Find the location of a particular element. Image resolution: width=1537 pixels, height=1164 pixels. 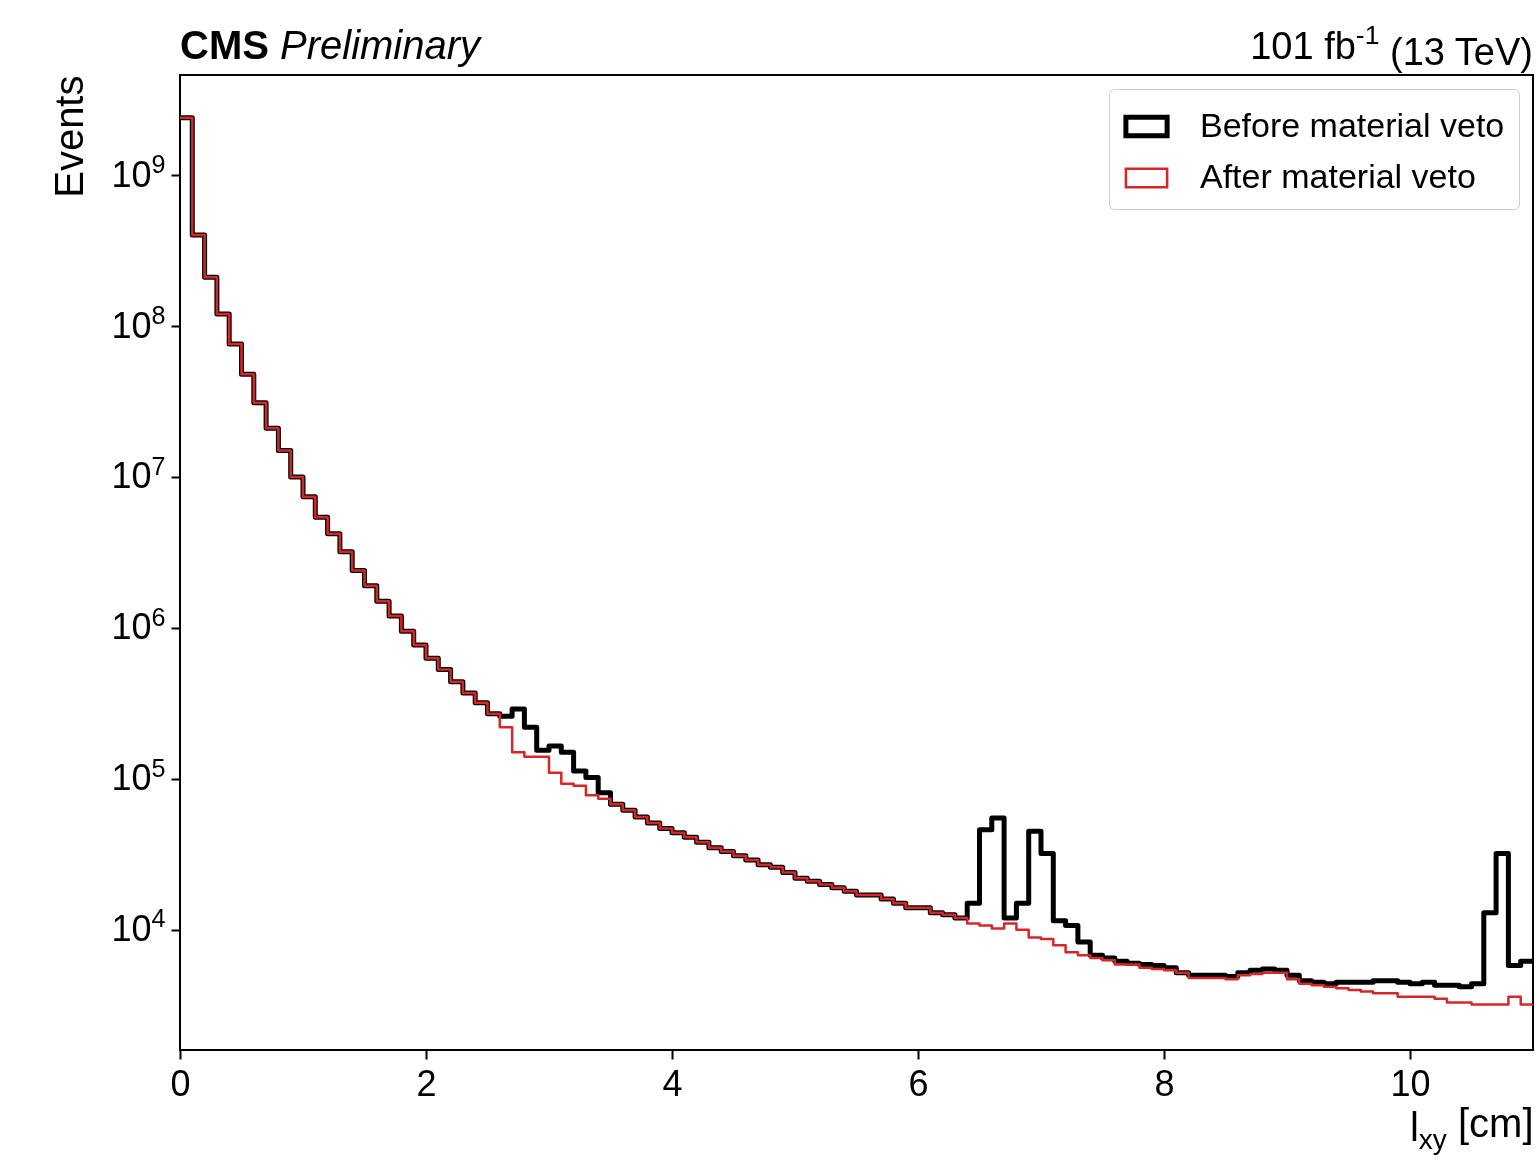

y-tick-label: 10$^{9}$ is located at coordinates (138, 172).